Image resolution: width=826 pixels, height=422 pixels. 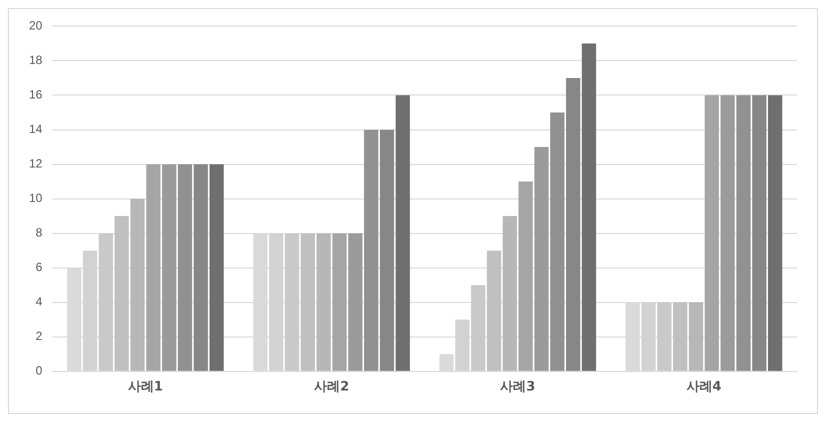 I want to click on y-tick-label: 20, so click(x=35, y=25).